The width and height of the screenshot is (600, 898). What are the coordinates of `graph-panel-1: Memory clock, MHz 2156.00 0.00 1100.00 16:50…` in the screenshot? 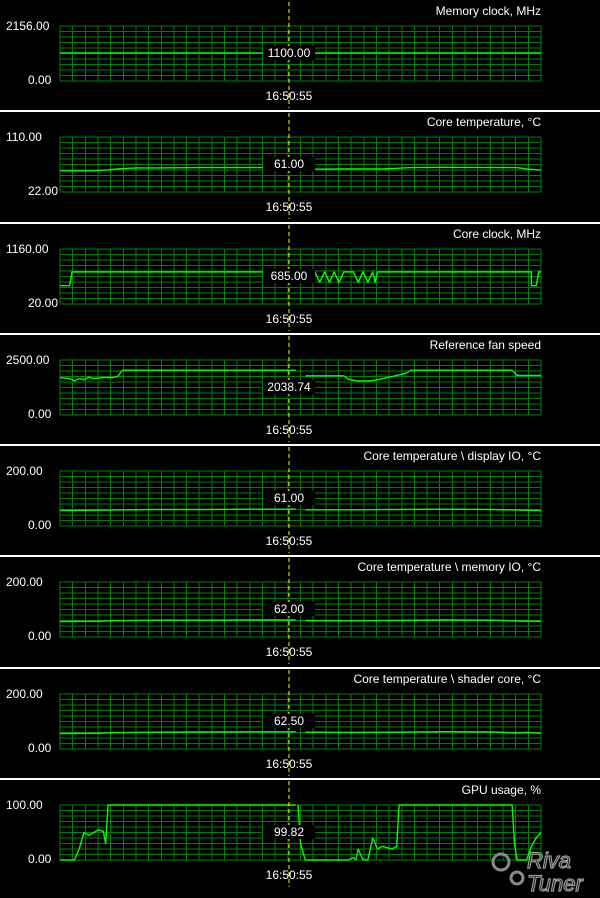 It's located at (274, 55).